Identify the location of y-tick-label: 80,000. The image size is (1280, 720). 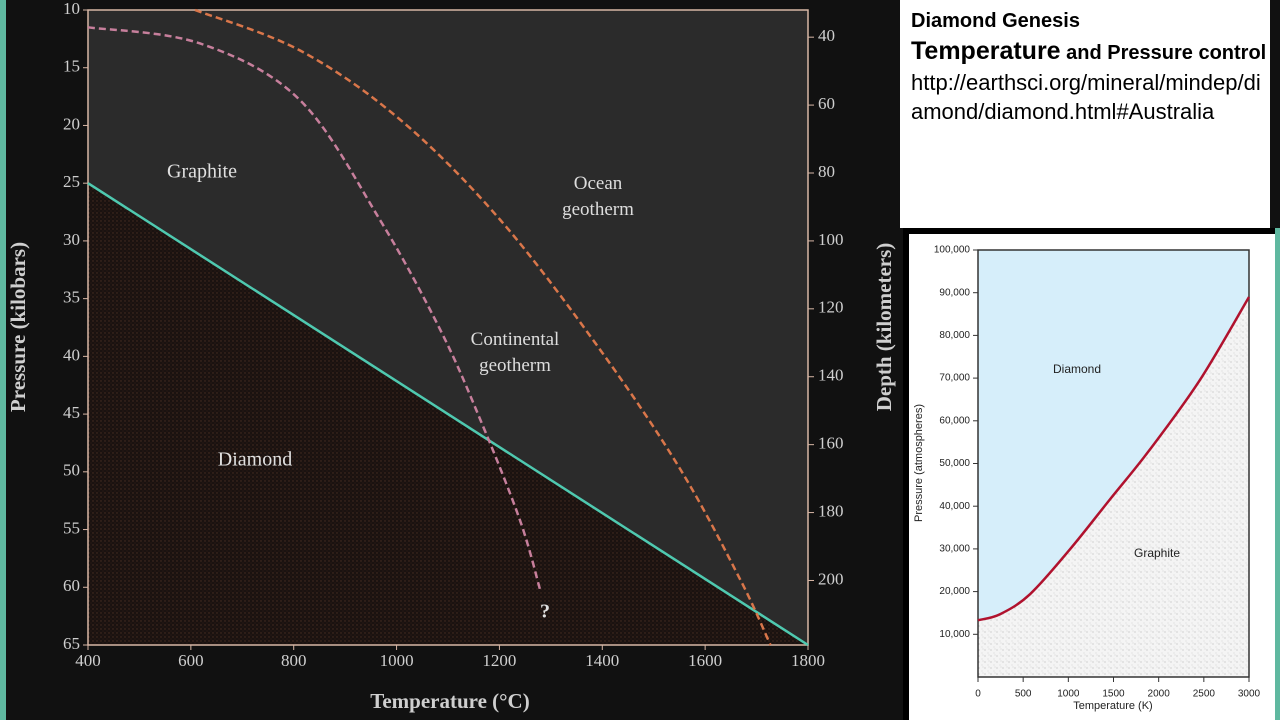
(954, 335).